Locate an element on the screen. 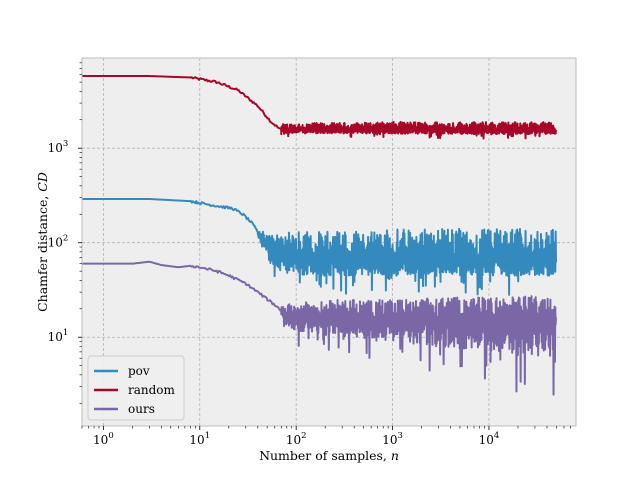 This screenshot has width=640, height=480. x-tick-label: 10⁴ is located at coordinates (489, 439).